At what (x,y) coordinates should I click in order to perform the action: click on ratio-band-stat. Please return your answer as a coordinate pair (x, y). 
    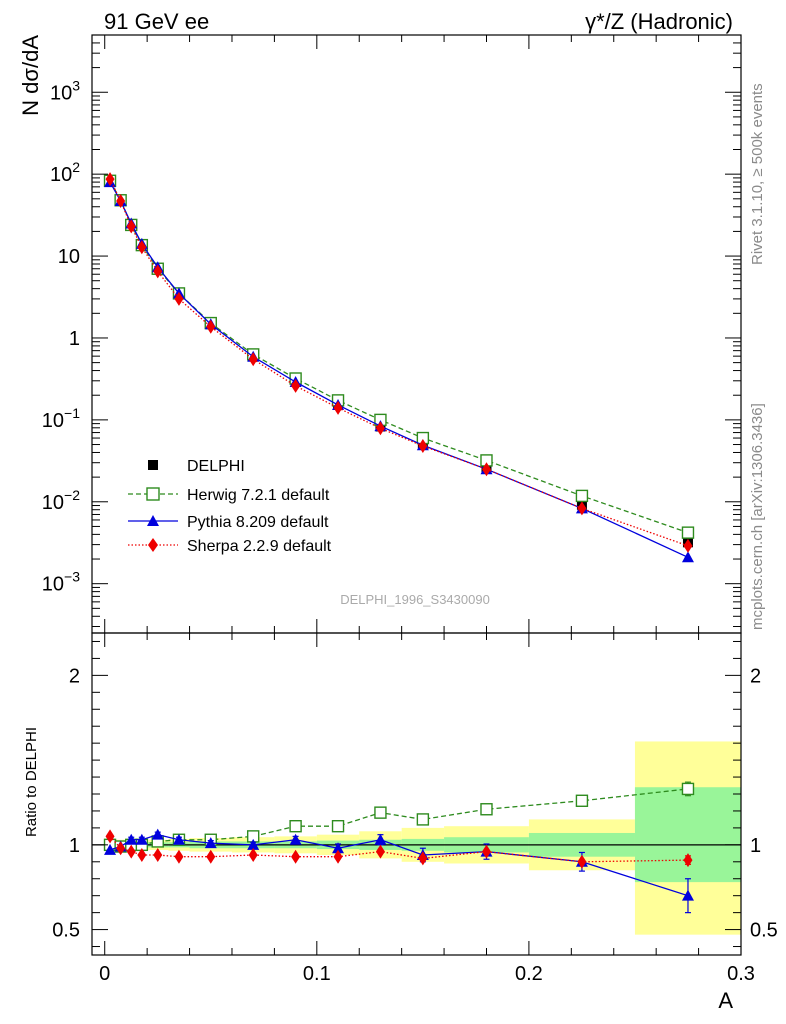
    Looking at the image, I should click on (687, 835).